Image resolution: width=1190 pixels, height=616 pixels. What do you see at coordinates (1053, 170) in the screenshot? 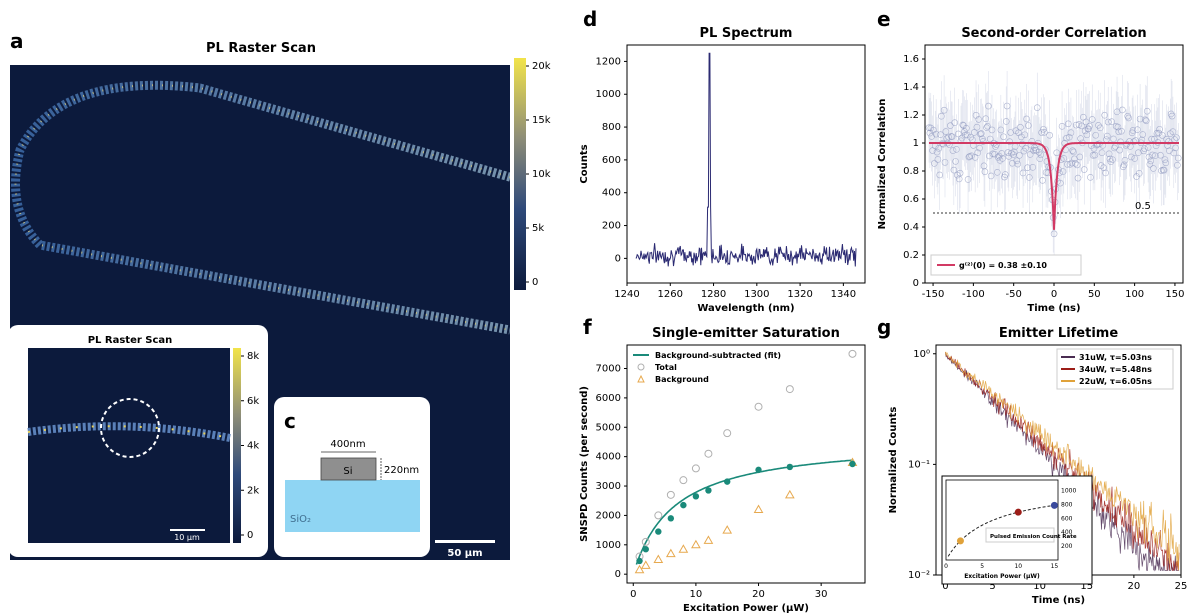
I see `correlation-points` at bounding box center [1053, 170].